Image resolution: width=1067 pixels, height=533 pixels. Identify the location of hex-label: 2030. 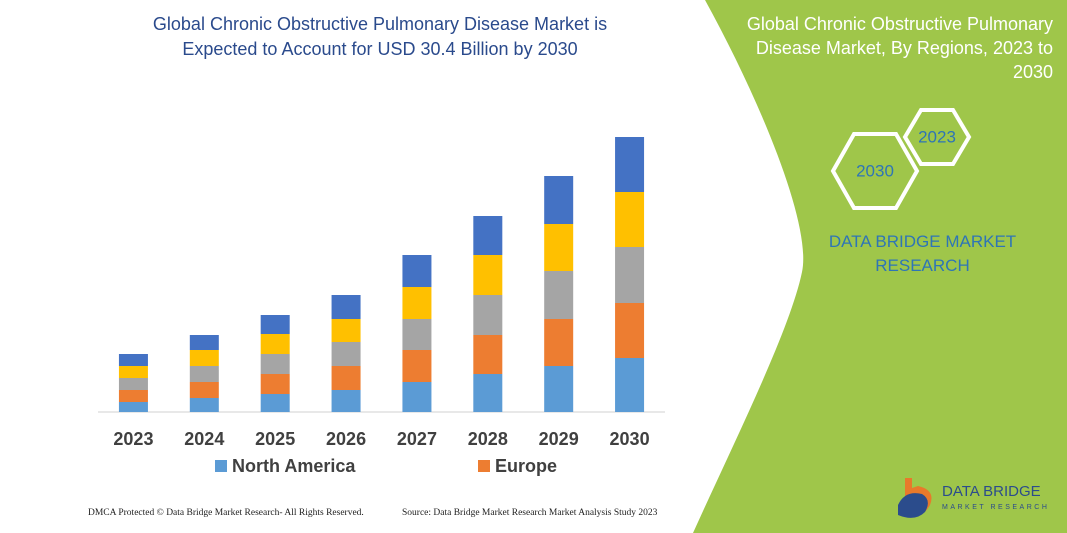
(875, 170).